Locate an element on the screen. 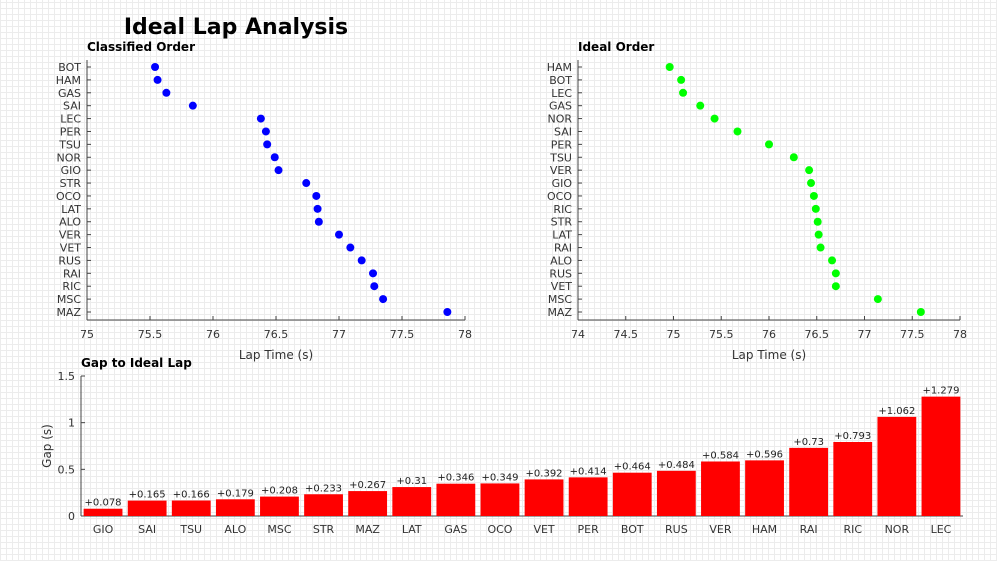 Image resolution: width=997 pixels, height=561 pixels. x-tick-label: GIO is located at coordinates (103, 529).